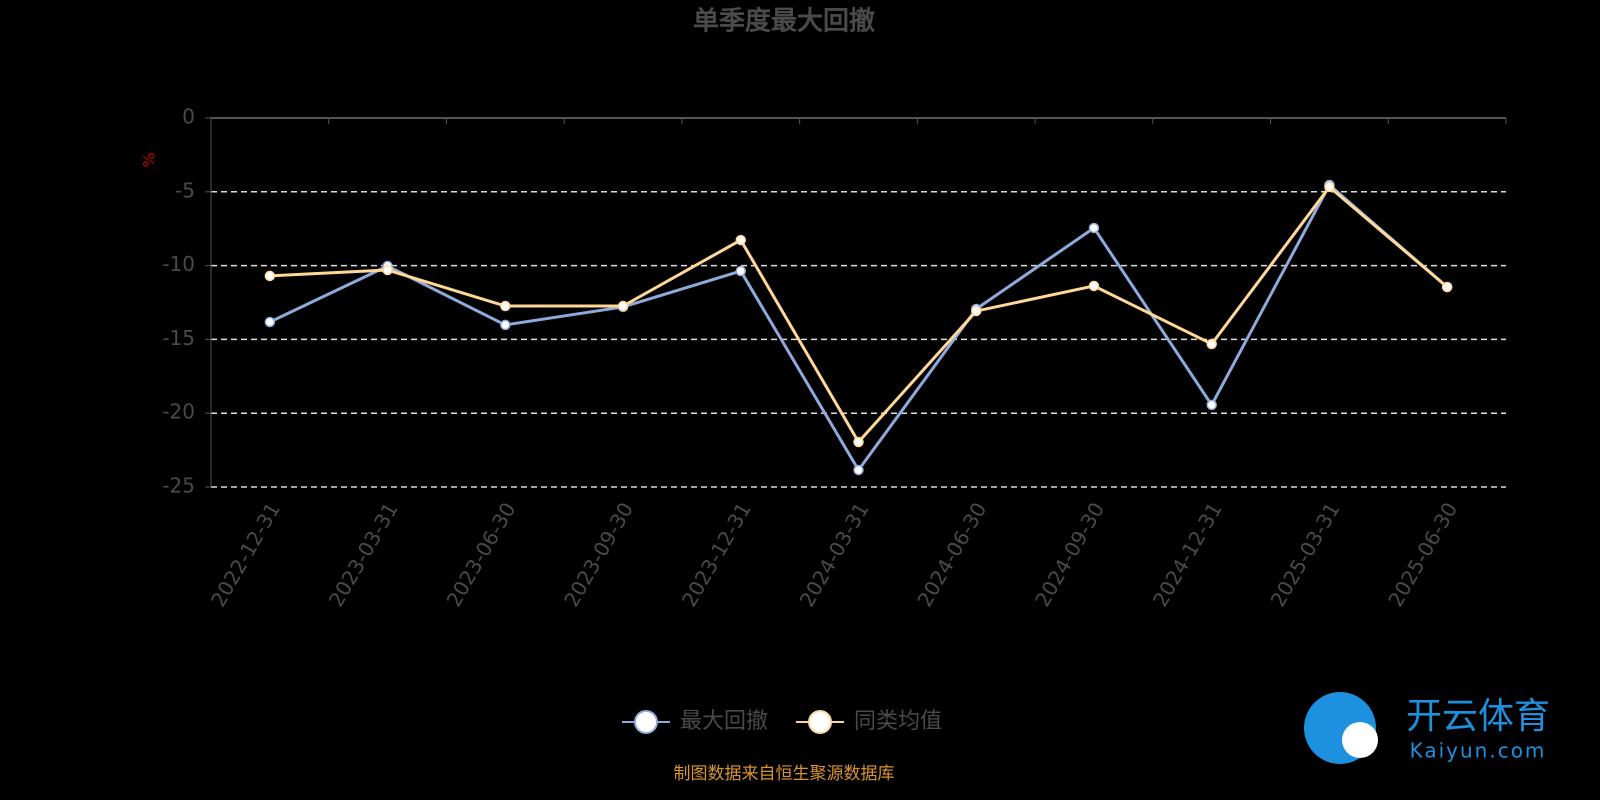 The image size is (1600, 800). Describe the element at coordinates (178, 338) in the screenshot. I see `y-tick-label: -15` at that location.